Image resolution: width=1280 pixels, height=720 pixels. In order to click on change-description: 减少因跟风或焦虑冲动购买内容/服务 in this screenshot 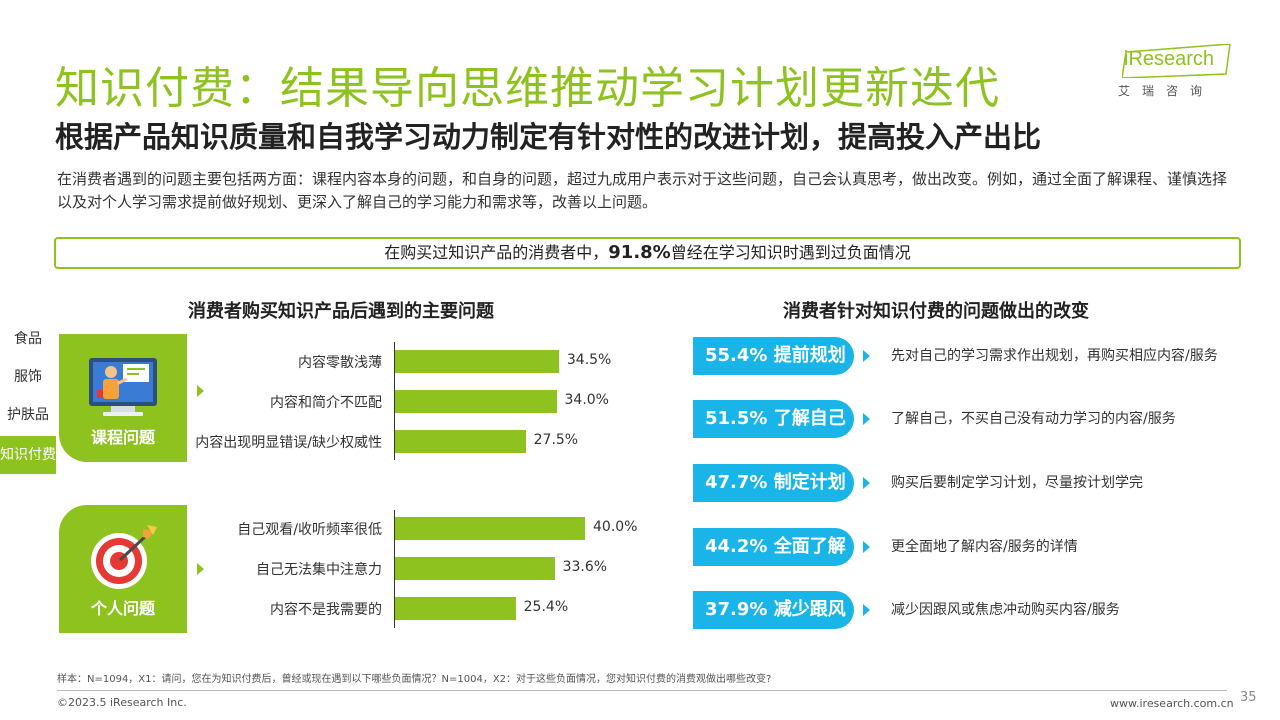, I will do `click(1005, 610)`.